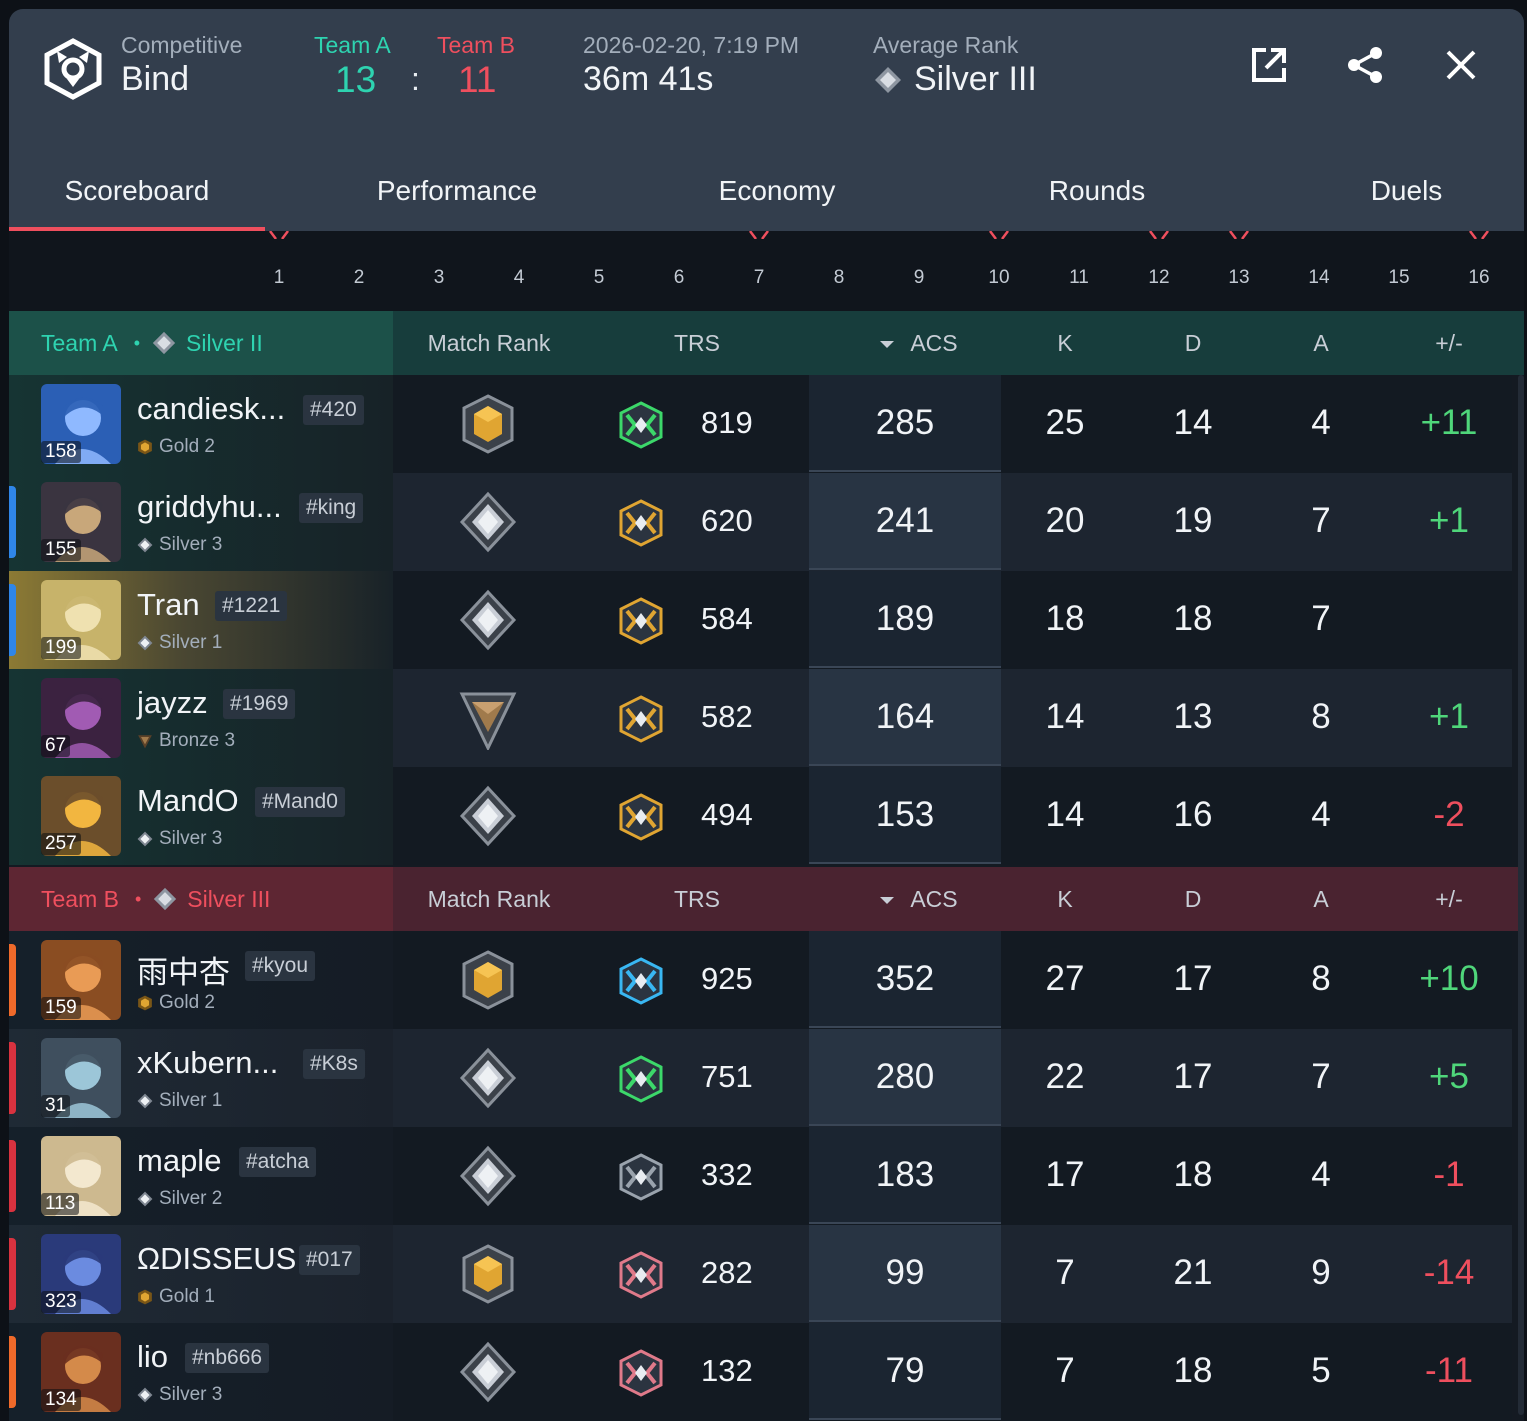  What do you see at coordinates (760, 718) in the screenshot?
I see `player-row: 67 jayzz #1969 Bronze 3 582 164 14 13 8 +1` at bounding box center [760, 718].